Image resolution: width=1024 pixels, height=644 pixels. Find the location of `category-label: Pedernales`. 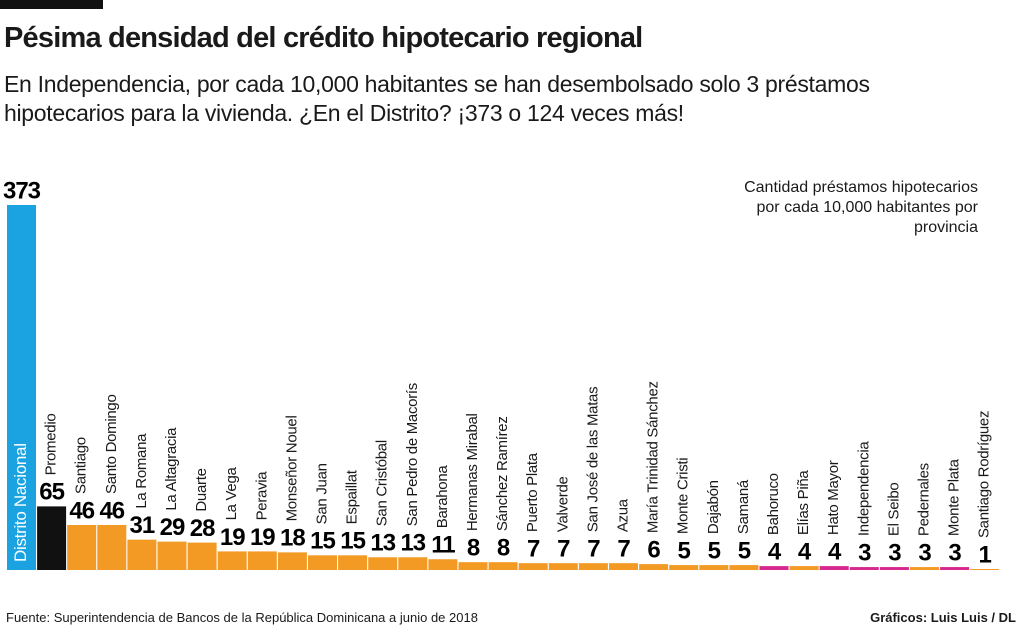

category-label: Pedernales is located at coordinates (923, 499).